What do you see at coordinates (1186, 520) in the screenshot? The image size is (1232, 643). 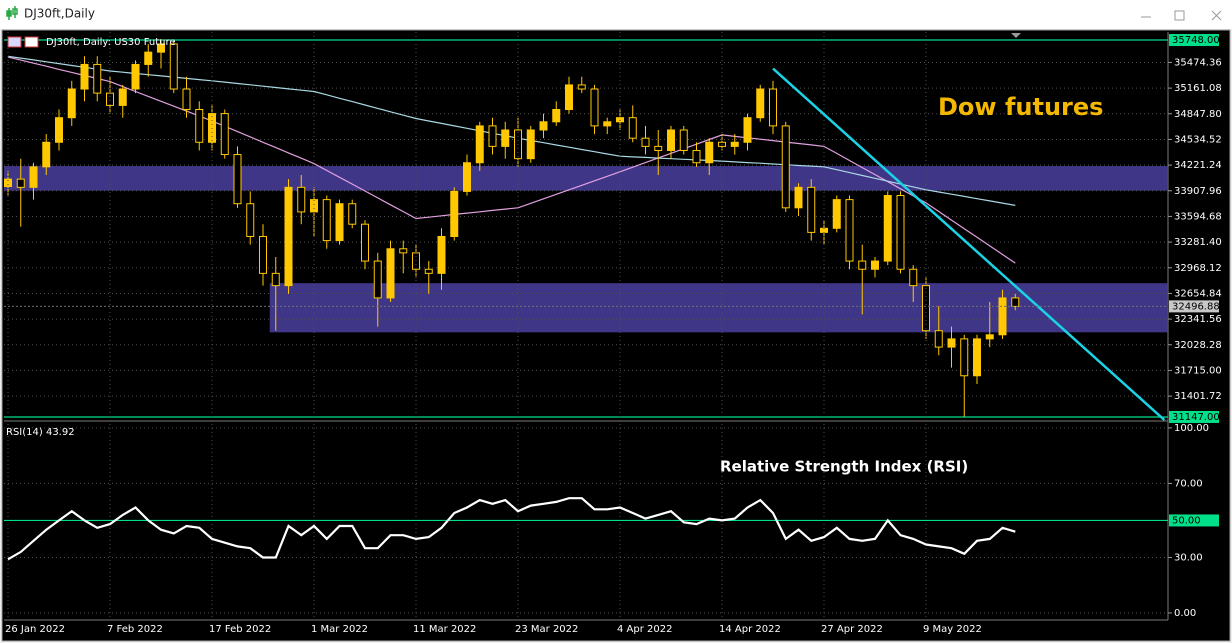 I see `level-label: 50.00` at bounding box center [1186, 520].